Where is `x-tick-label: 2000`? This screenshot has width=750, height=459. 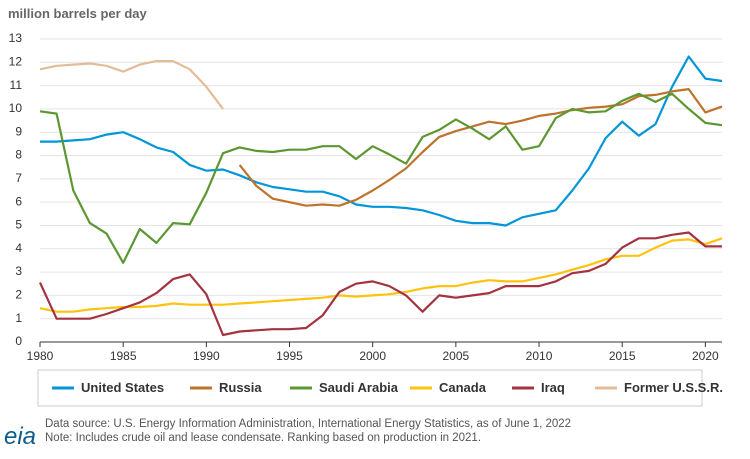
x-tick-label: 2000 is located at coordinates (372, 356).